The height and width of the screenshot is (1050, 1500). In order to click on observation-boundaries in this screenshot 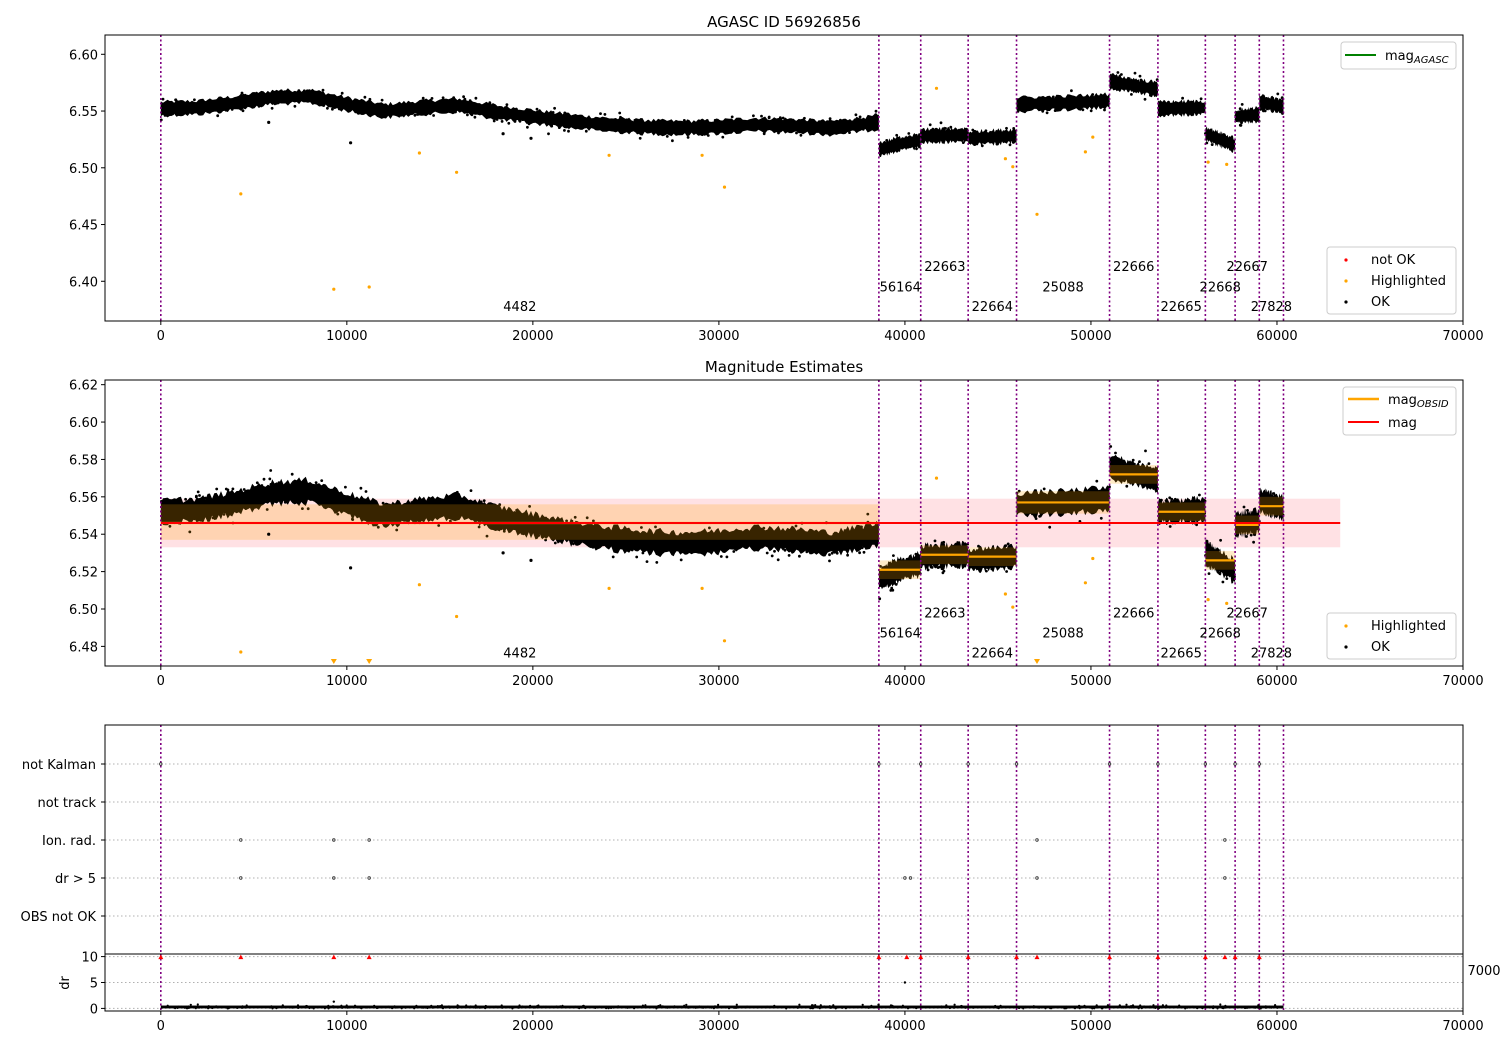, I will do `click(722, 982)`.